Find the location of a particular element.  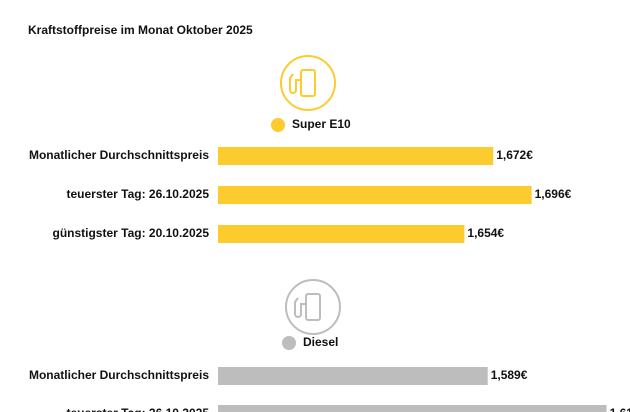

value-label: 1,672€ is located at coordinates (514, 155).